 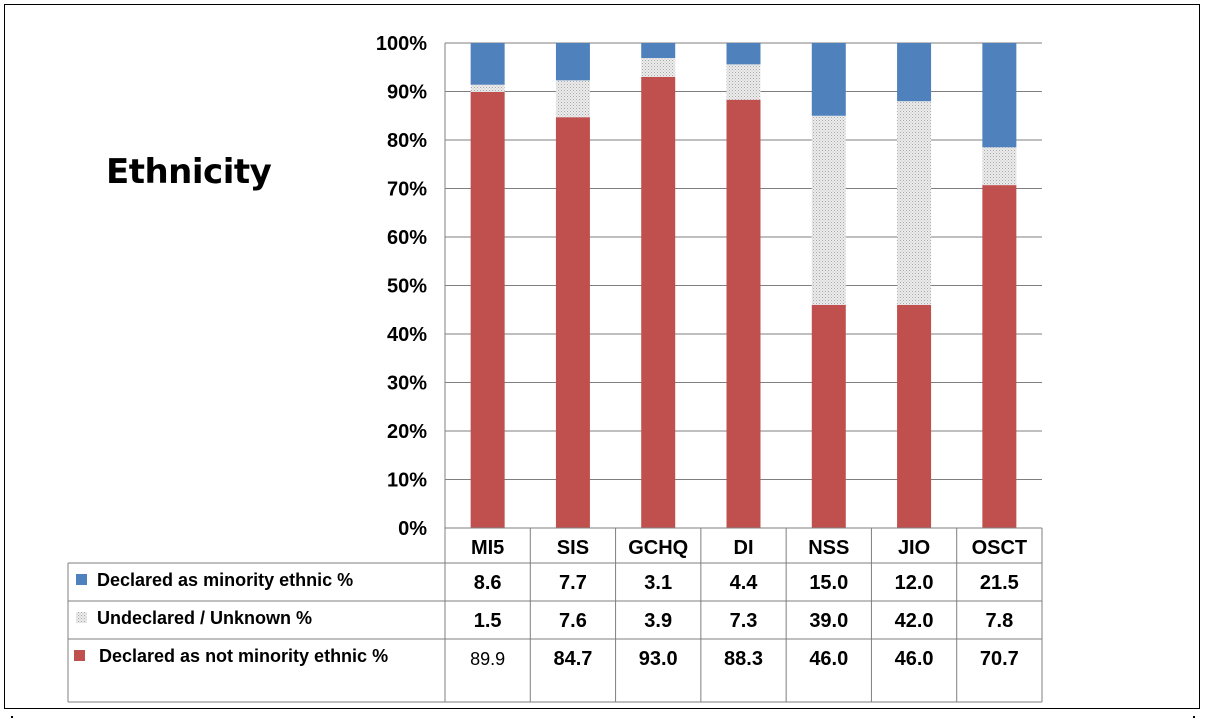 I want to click on data-label-di-series-2: 88.3, so click(x=743, y=659).